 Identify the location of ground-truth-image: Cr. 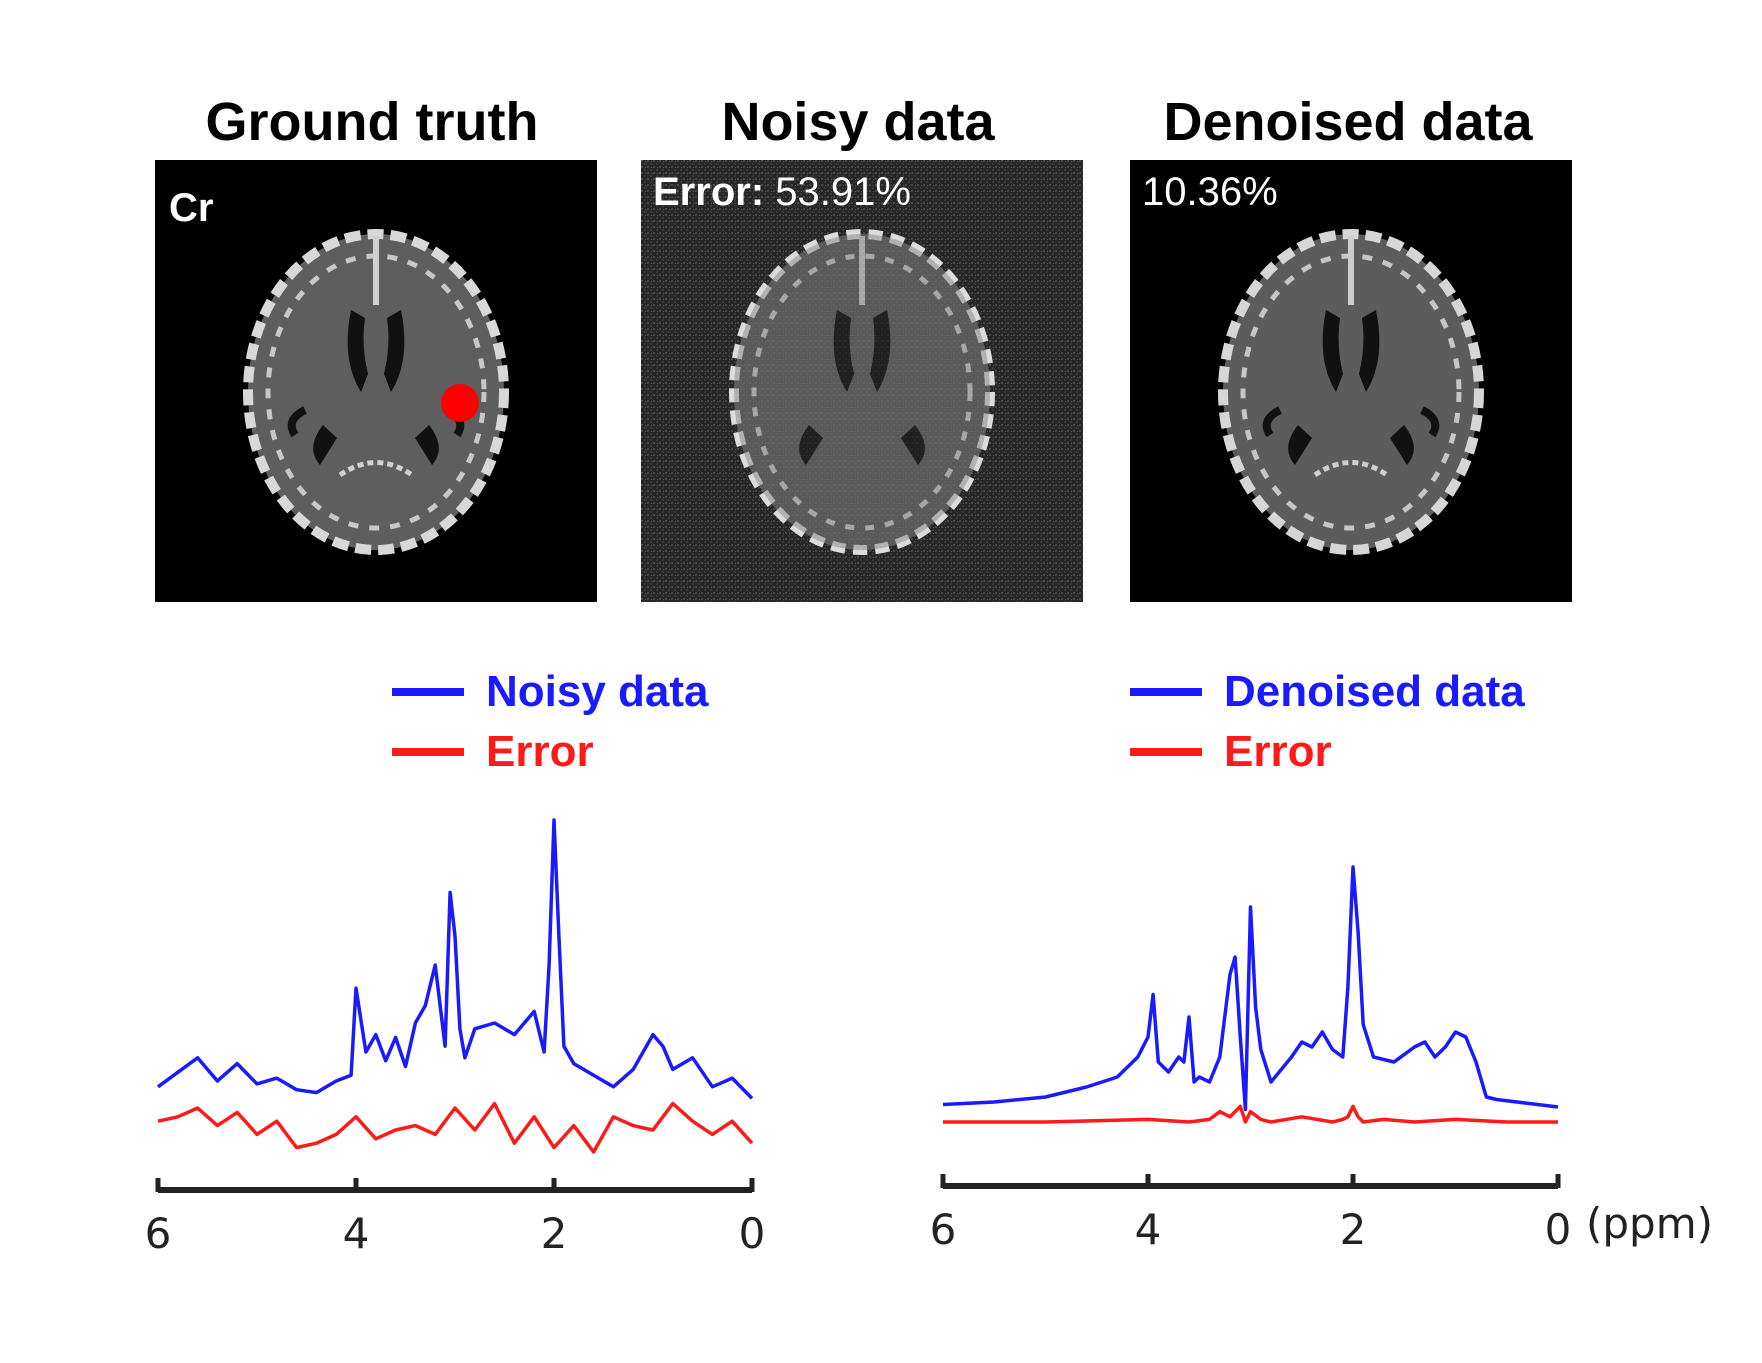
(376, 381).